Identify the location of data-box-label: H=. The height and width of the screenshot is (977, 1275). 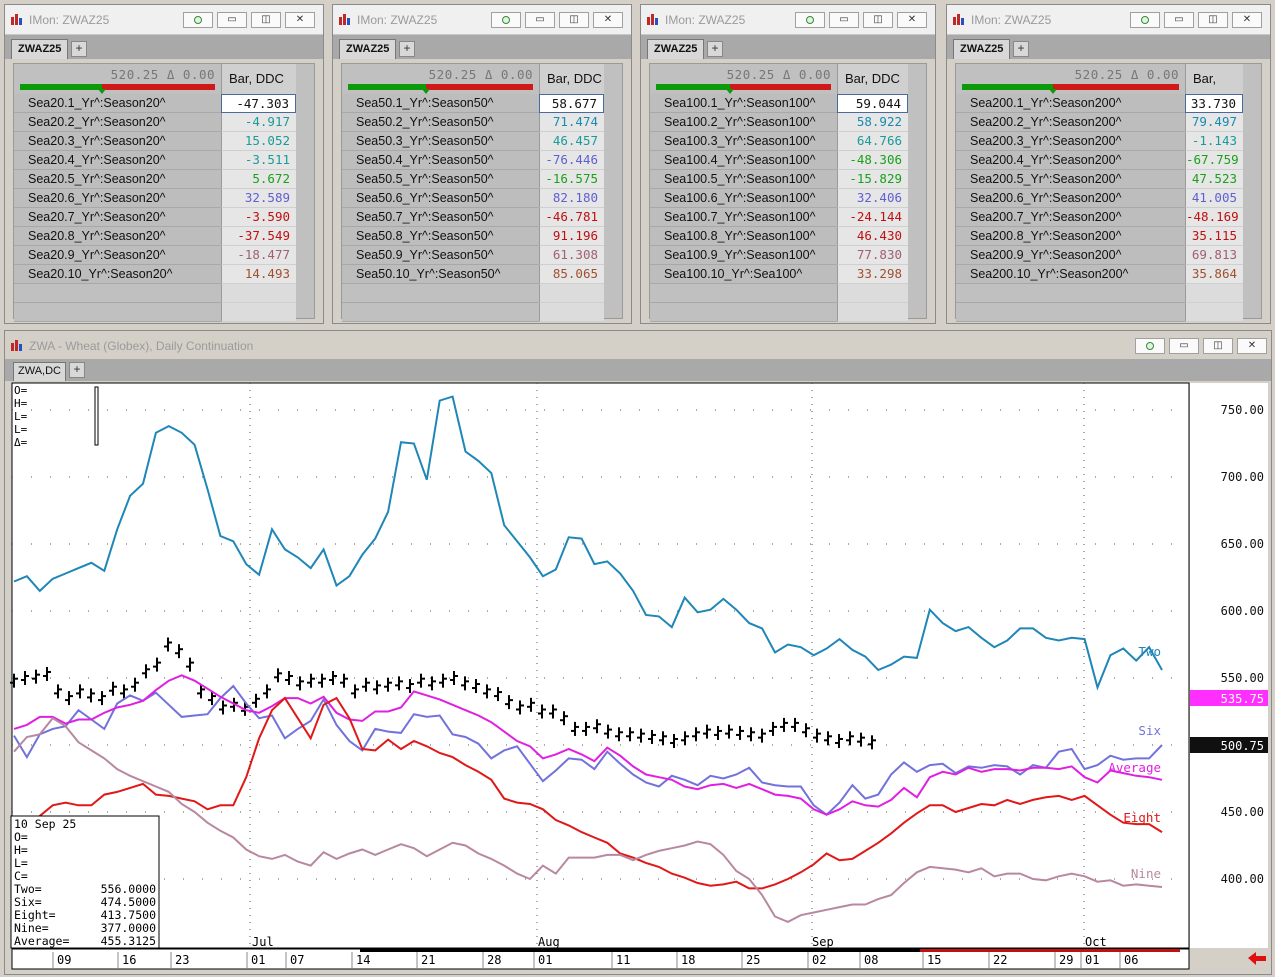
(21, 850).